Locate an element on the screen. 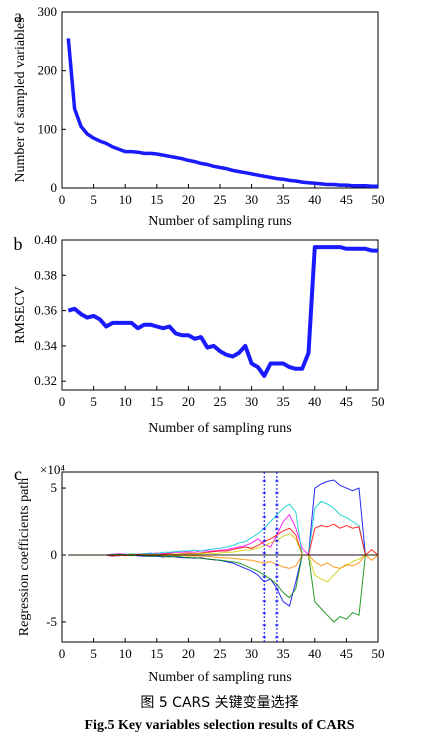  panel-label: c is located at coordinates (18, 474).